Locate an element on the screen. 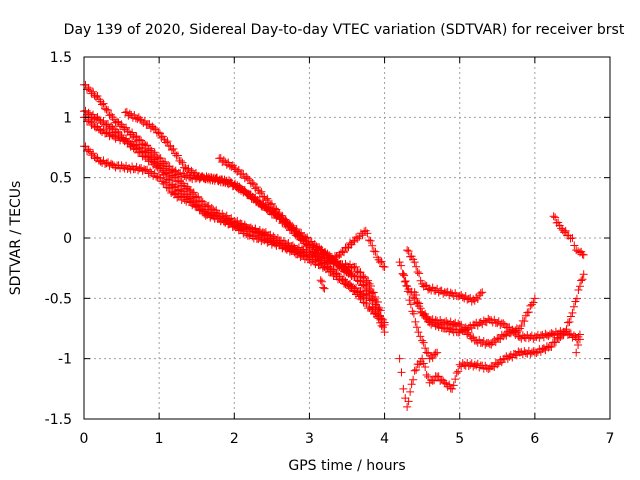  series-track-l is located at coordinates (450, 316).